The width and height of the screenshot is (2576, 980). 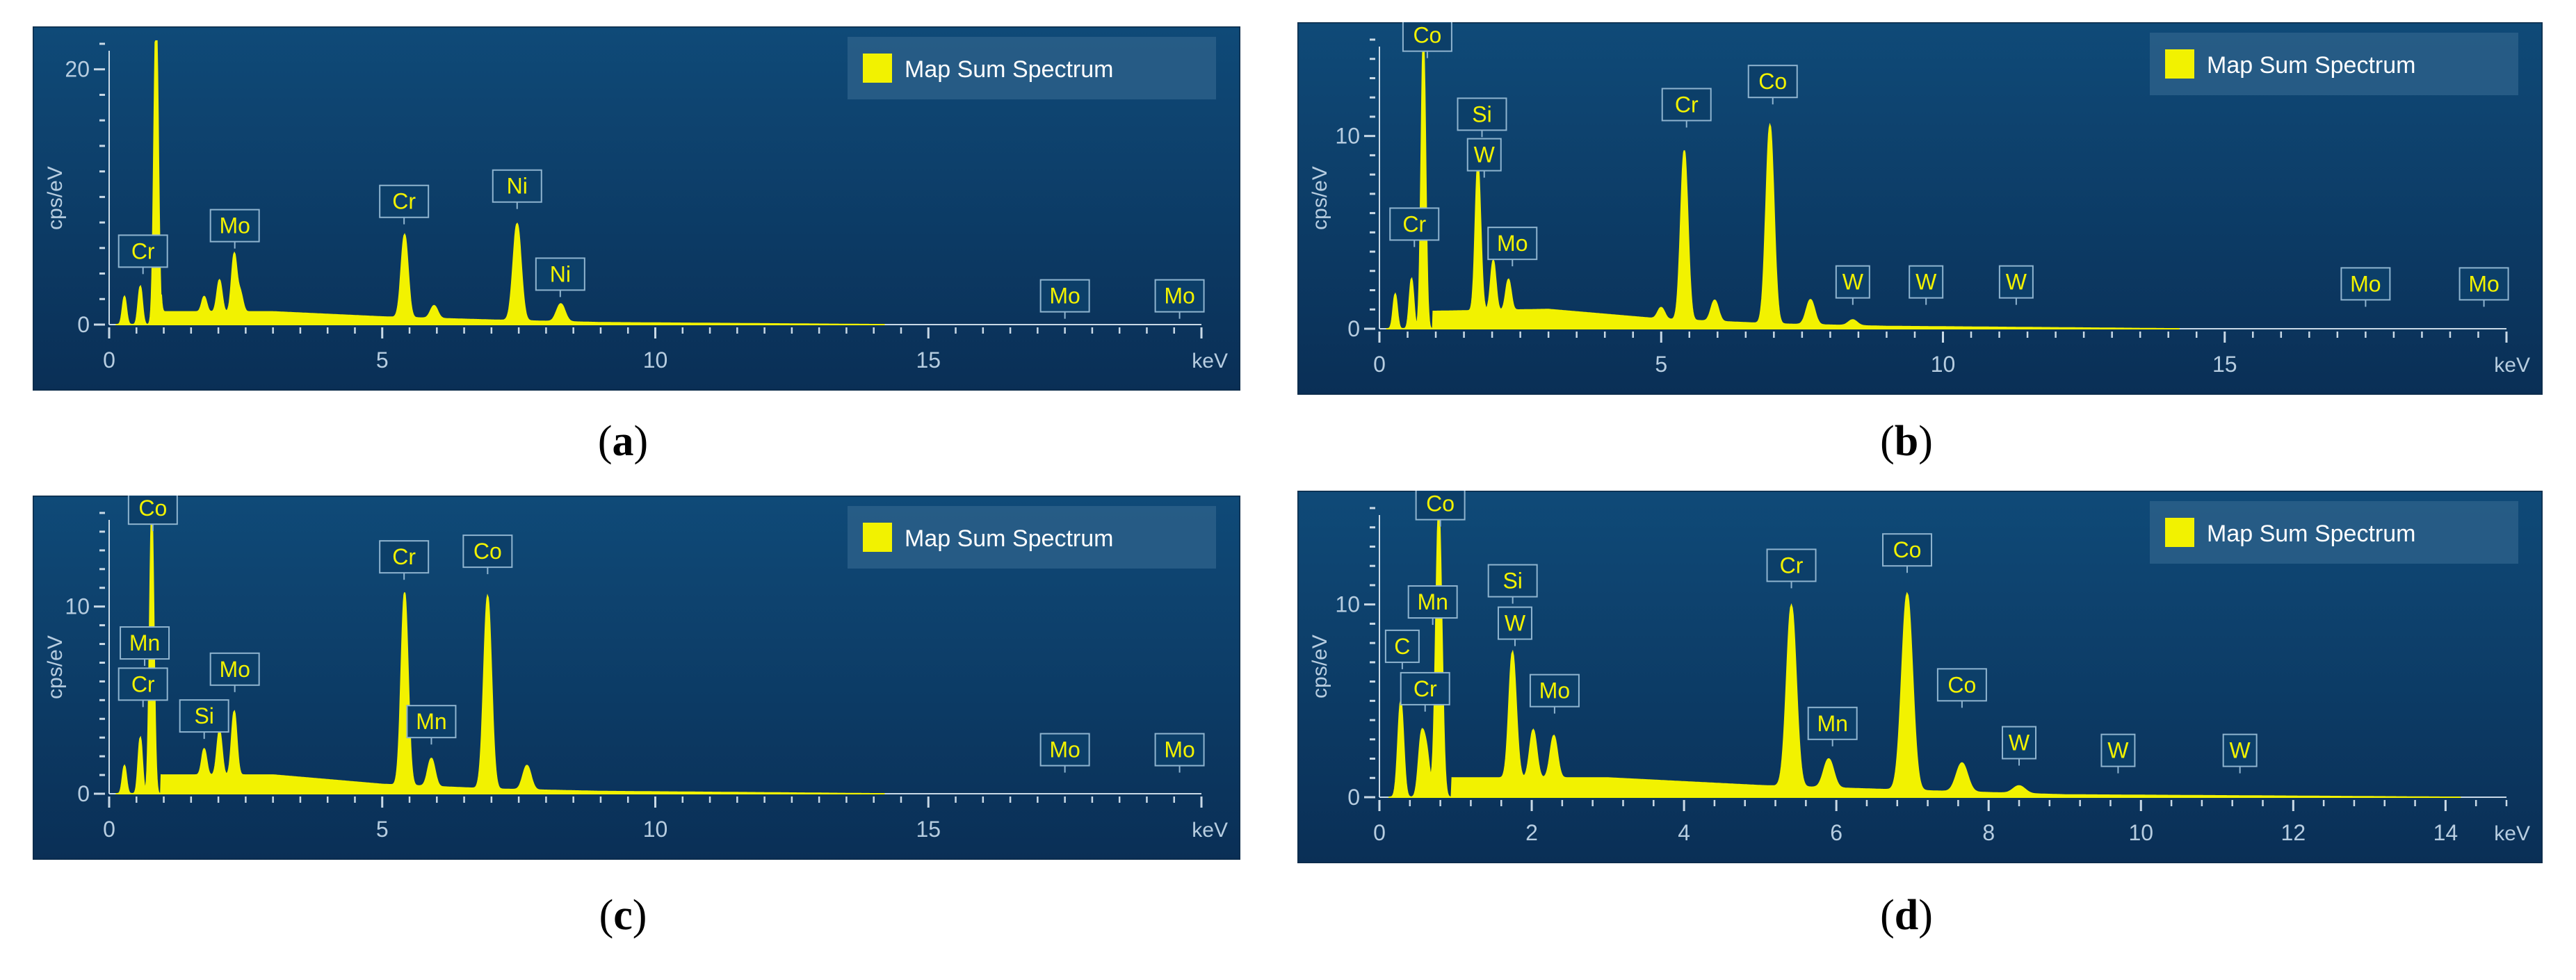 I want to click on caption-letter: d, so click(x=1906, y=915).